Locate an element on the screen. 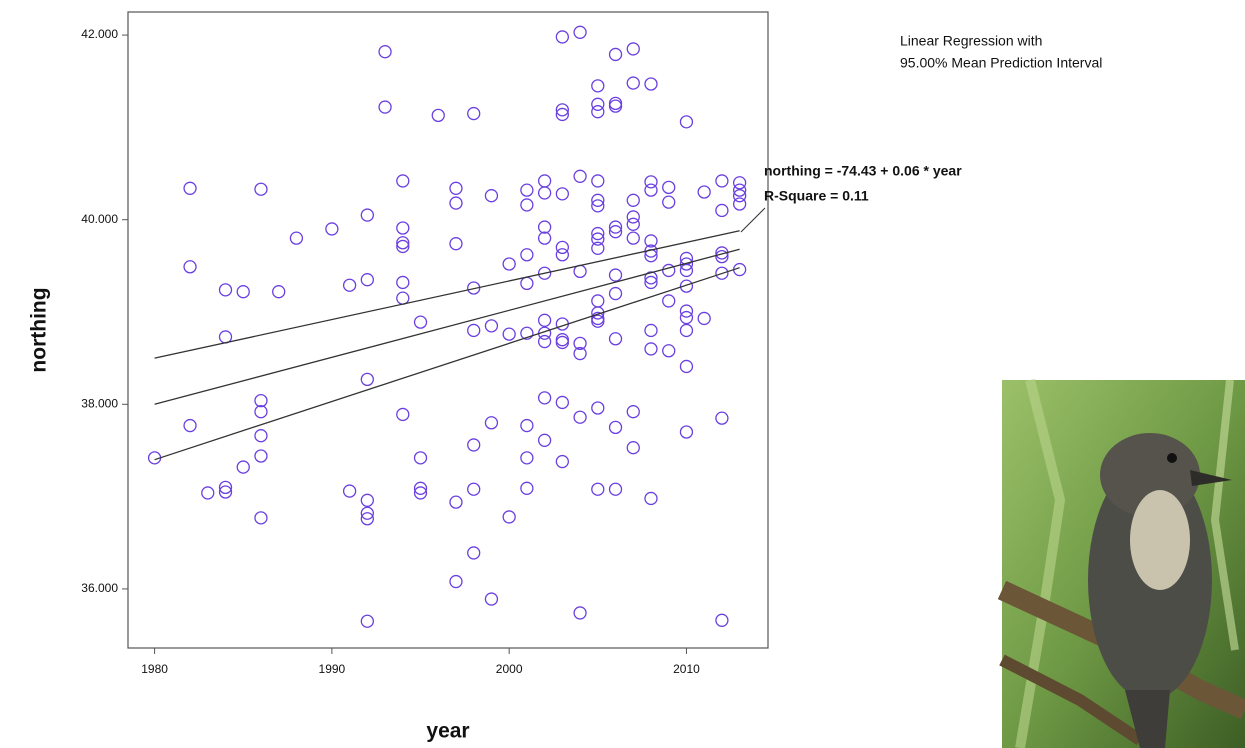 The image size is (1245, 748). y-tick-label: 42.000 is located at coordinates (99, 34).